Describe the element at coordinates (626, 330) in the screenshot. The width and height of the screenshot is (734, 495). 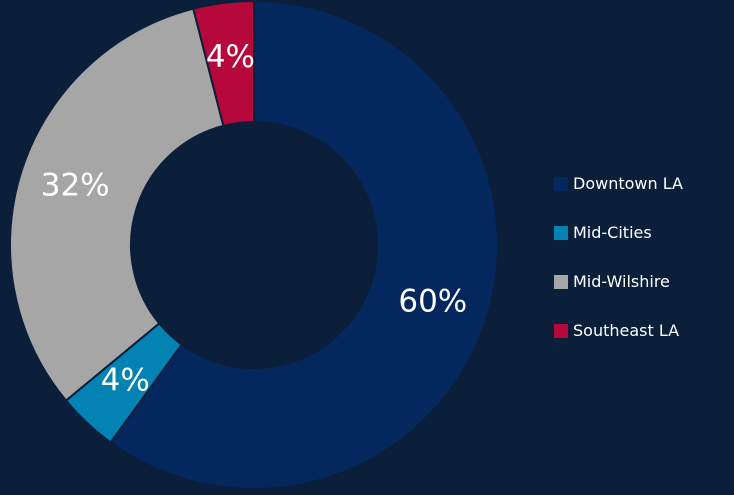
I see `legend-label-southeast-la: Southeast LA` at that location.